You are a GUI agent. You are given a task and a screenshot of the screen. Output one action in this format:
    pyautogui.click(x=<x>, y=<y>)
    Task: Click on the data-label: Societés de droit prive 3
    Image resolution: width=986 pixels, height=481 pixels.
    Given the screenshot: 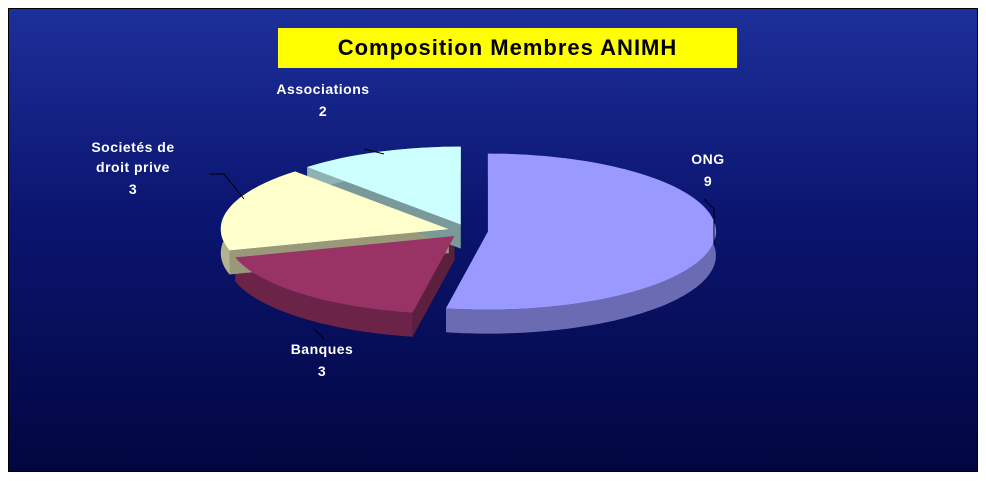 What is the action you would take?
    pyautogui.click(x=133, y=169)
    